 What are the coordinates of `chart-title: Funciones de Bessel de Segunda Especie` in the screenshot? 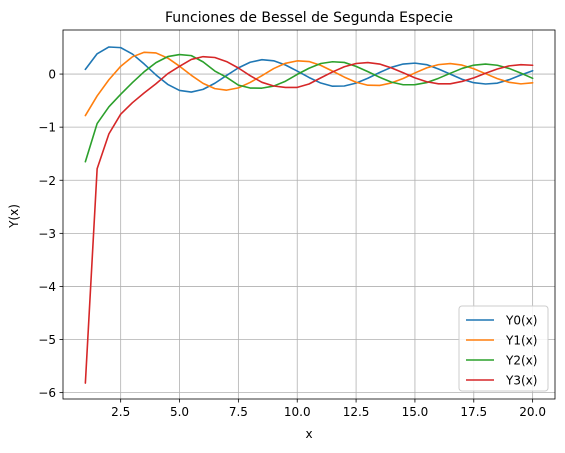 It's located at (309, 18).